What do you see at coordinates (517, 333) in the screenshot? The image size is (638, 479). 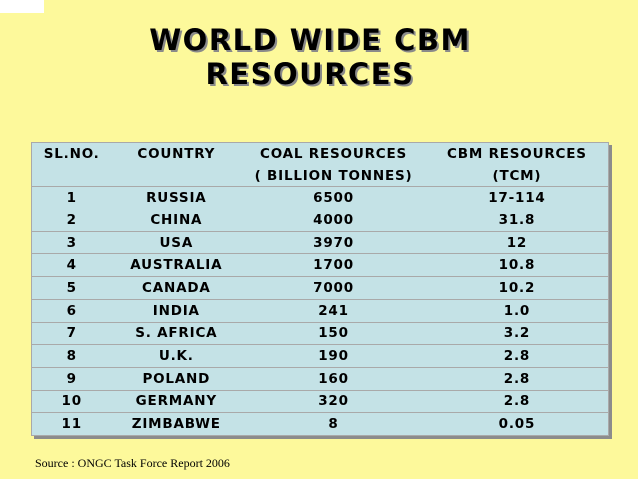 I see `cell-cbm-resources: 3.2` at bounding box center [517, 333].